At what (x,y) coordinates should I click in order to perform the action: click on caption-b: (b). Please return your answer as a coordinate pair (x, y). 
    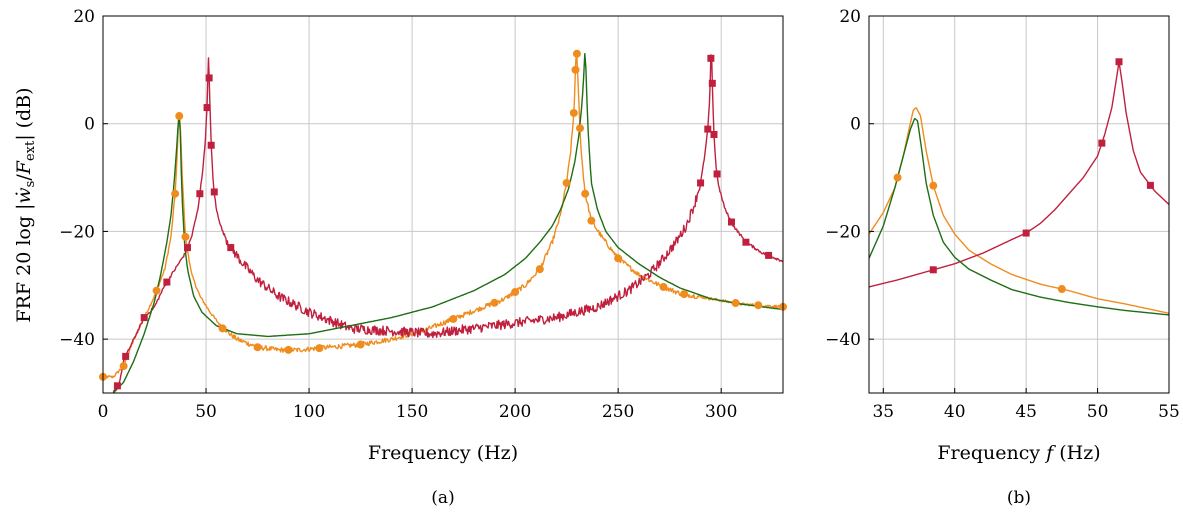
    Looking at the image, I should click on (1019, 498).